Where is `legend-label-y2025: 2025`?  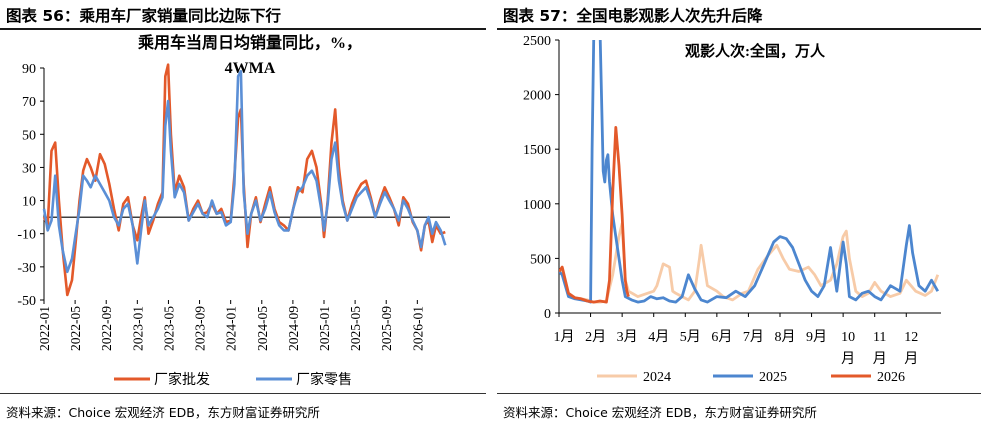 legend-label-y2025: 2025 is located at coordinates (773, 377).